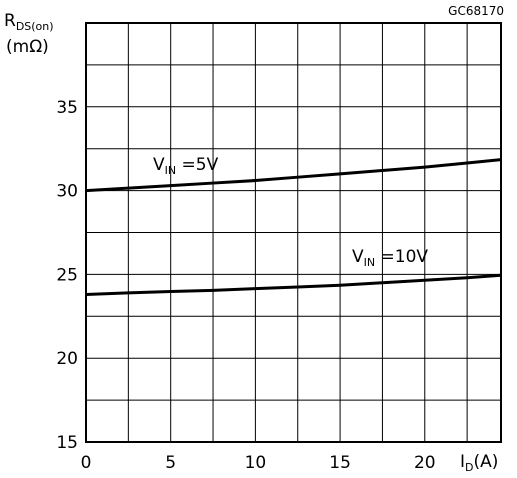 The image size is (517, 478). I want to click on x-axis-label-unit: (A), so click(486, 462).